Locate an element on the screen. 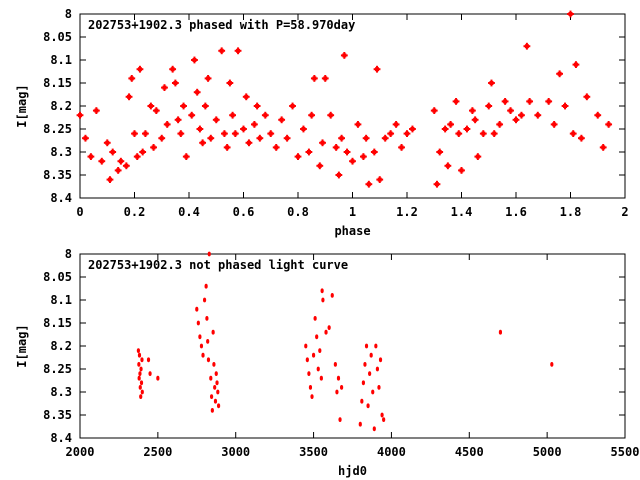  y-tick-label: 8.05 is located at coordinates (57, 37).